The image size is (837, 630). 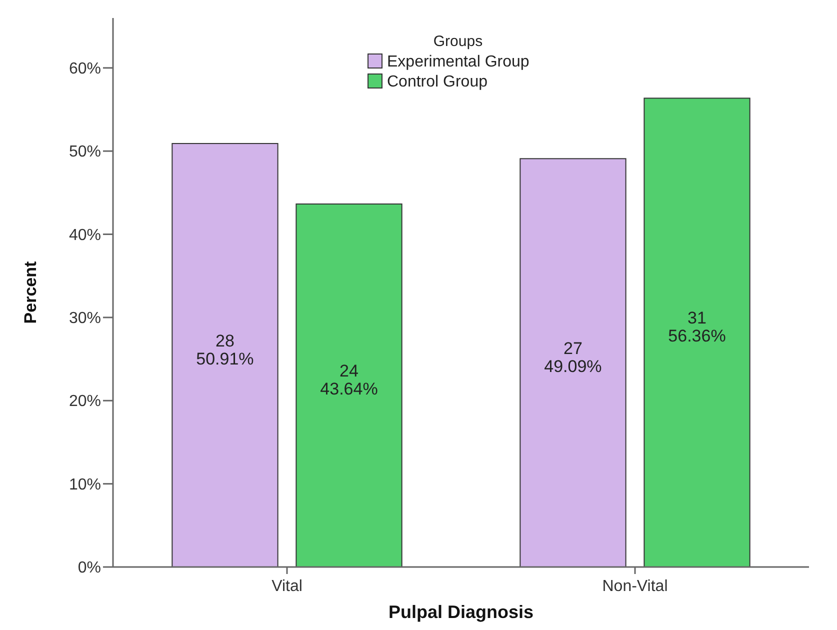 What do you see at coordinates (30, 292) in the screenshot?
I see `y-axis-title: Percent` at bounding box center [30, 292].